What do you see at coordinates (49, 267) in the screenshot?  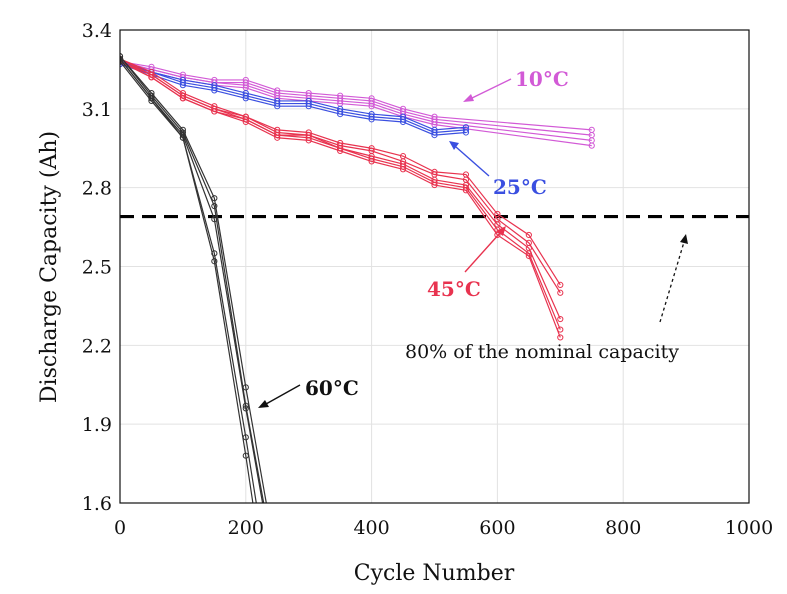 I see `y-axis-title: Discharge Capacity (Ah)` at bounding box center [49, 267].